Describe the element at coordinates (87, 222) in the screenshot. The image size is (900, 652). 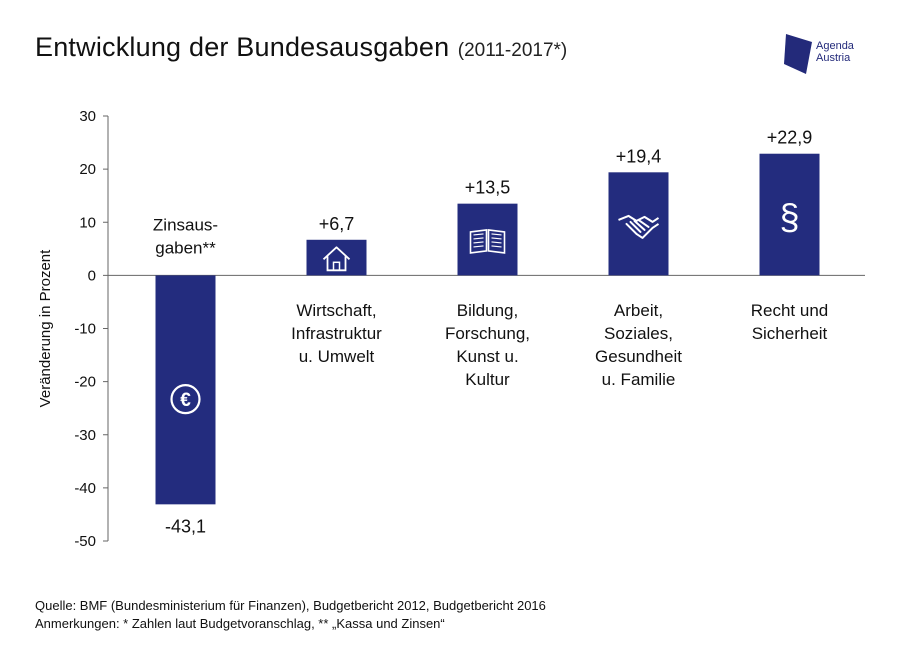
I see `y-tick-label: 10` at that location.